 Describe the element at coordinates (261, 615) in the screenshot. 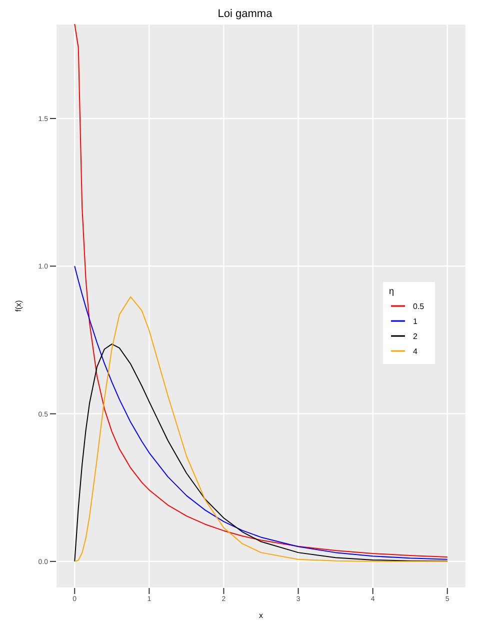

I see `x-axis-title: x` at that location.